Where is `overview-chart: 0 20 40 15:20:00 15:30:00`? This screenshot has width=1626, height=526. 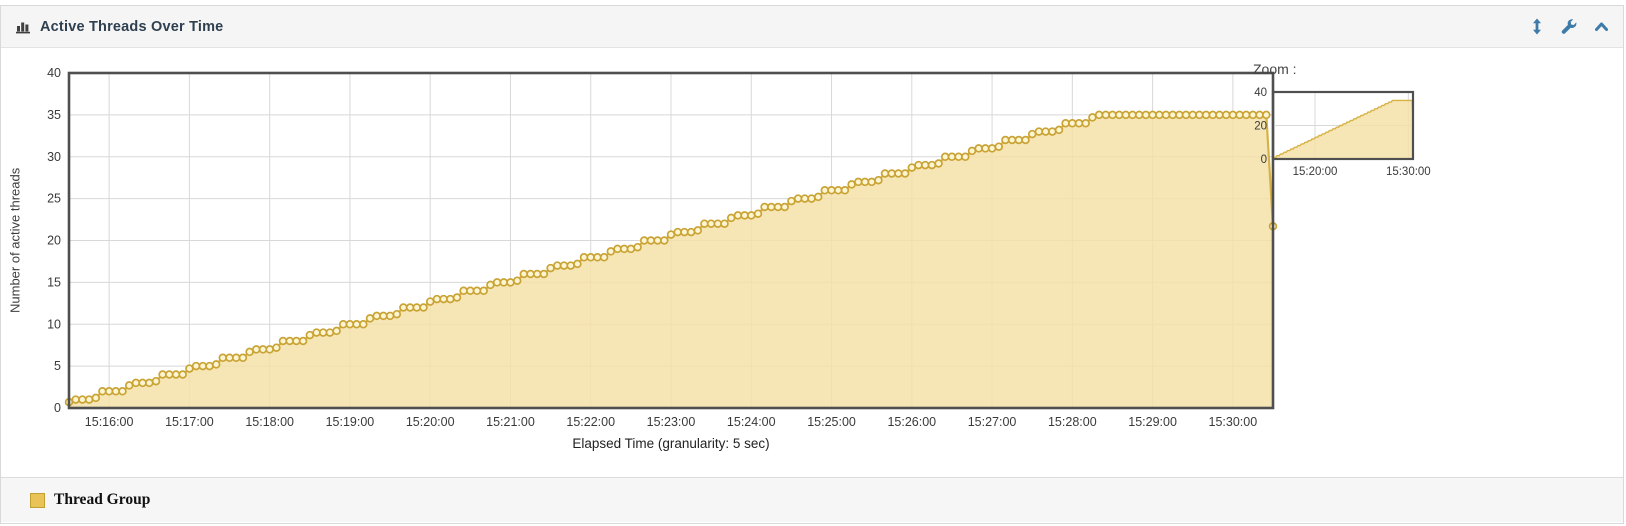
overview-chart: 0 20 40 15:20:00 15:30:00 is located at coordinates (1367, 136).